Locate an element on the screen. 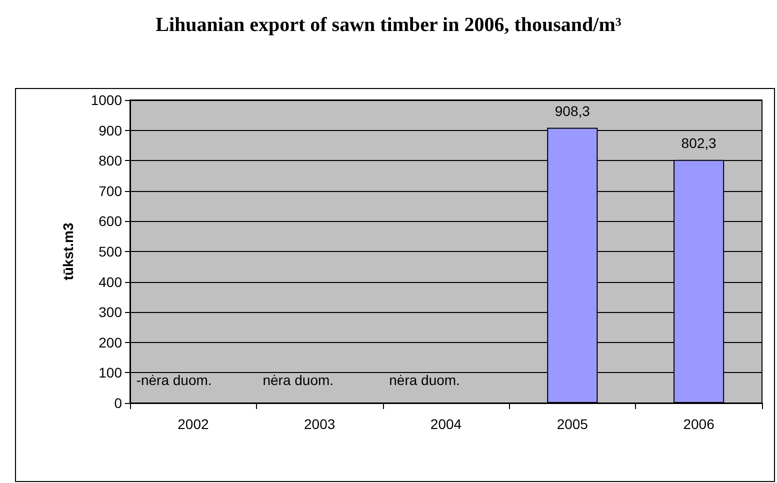 Image resolution: width=777 pixels, height=483 pixels. y-tick-label: 300 is located at coordinates (110, 312).